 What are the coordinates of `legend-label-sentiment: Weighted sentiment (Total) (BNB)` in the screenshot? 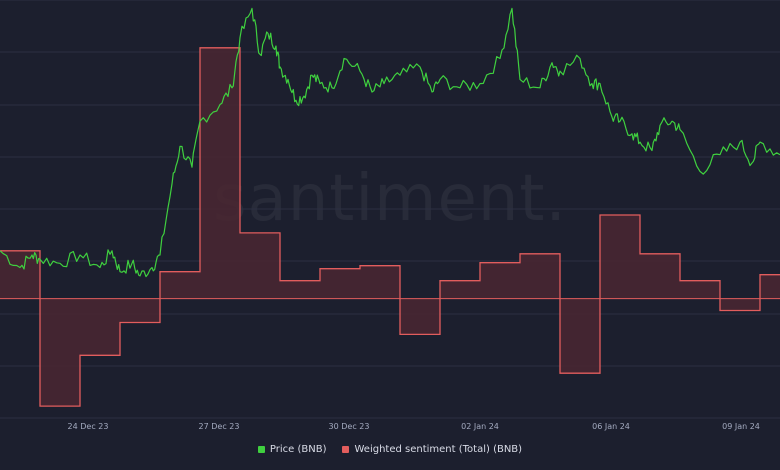 It's located at (438, 449).